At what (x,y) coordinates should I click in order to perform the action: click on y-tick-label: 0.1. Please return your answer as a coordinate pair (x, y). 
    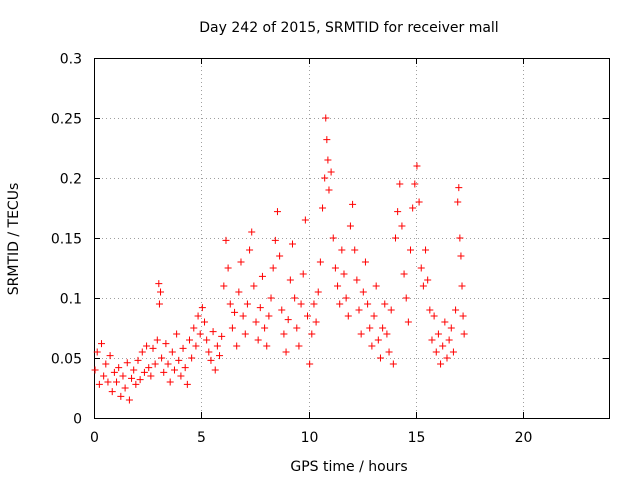
    Looking at the image, I should click on (71, 300).